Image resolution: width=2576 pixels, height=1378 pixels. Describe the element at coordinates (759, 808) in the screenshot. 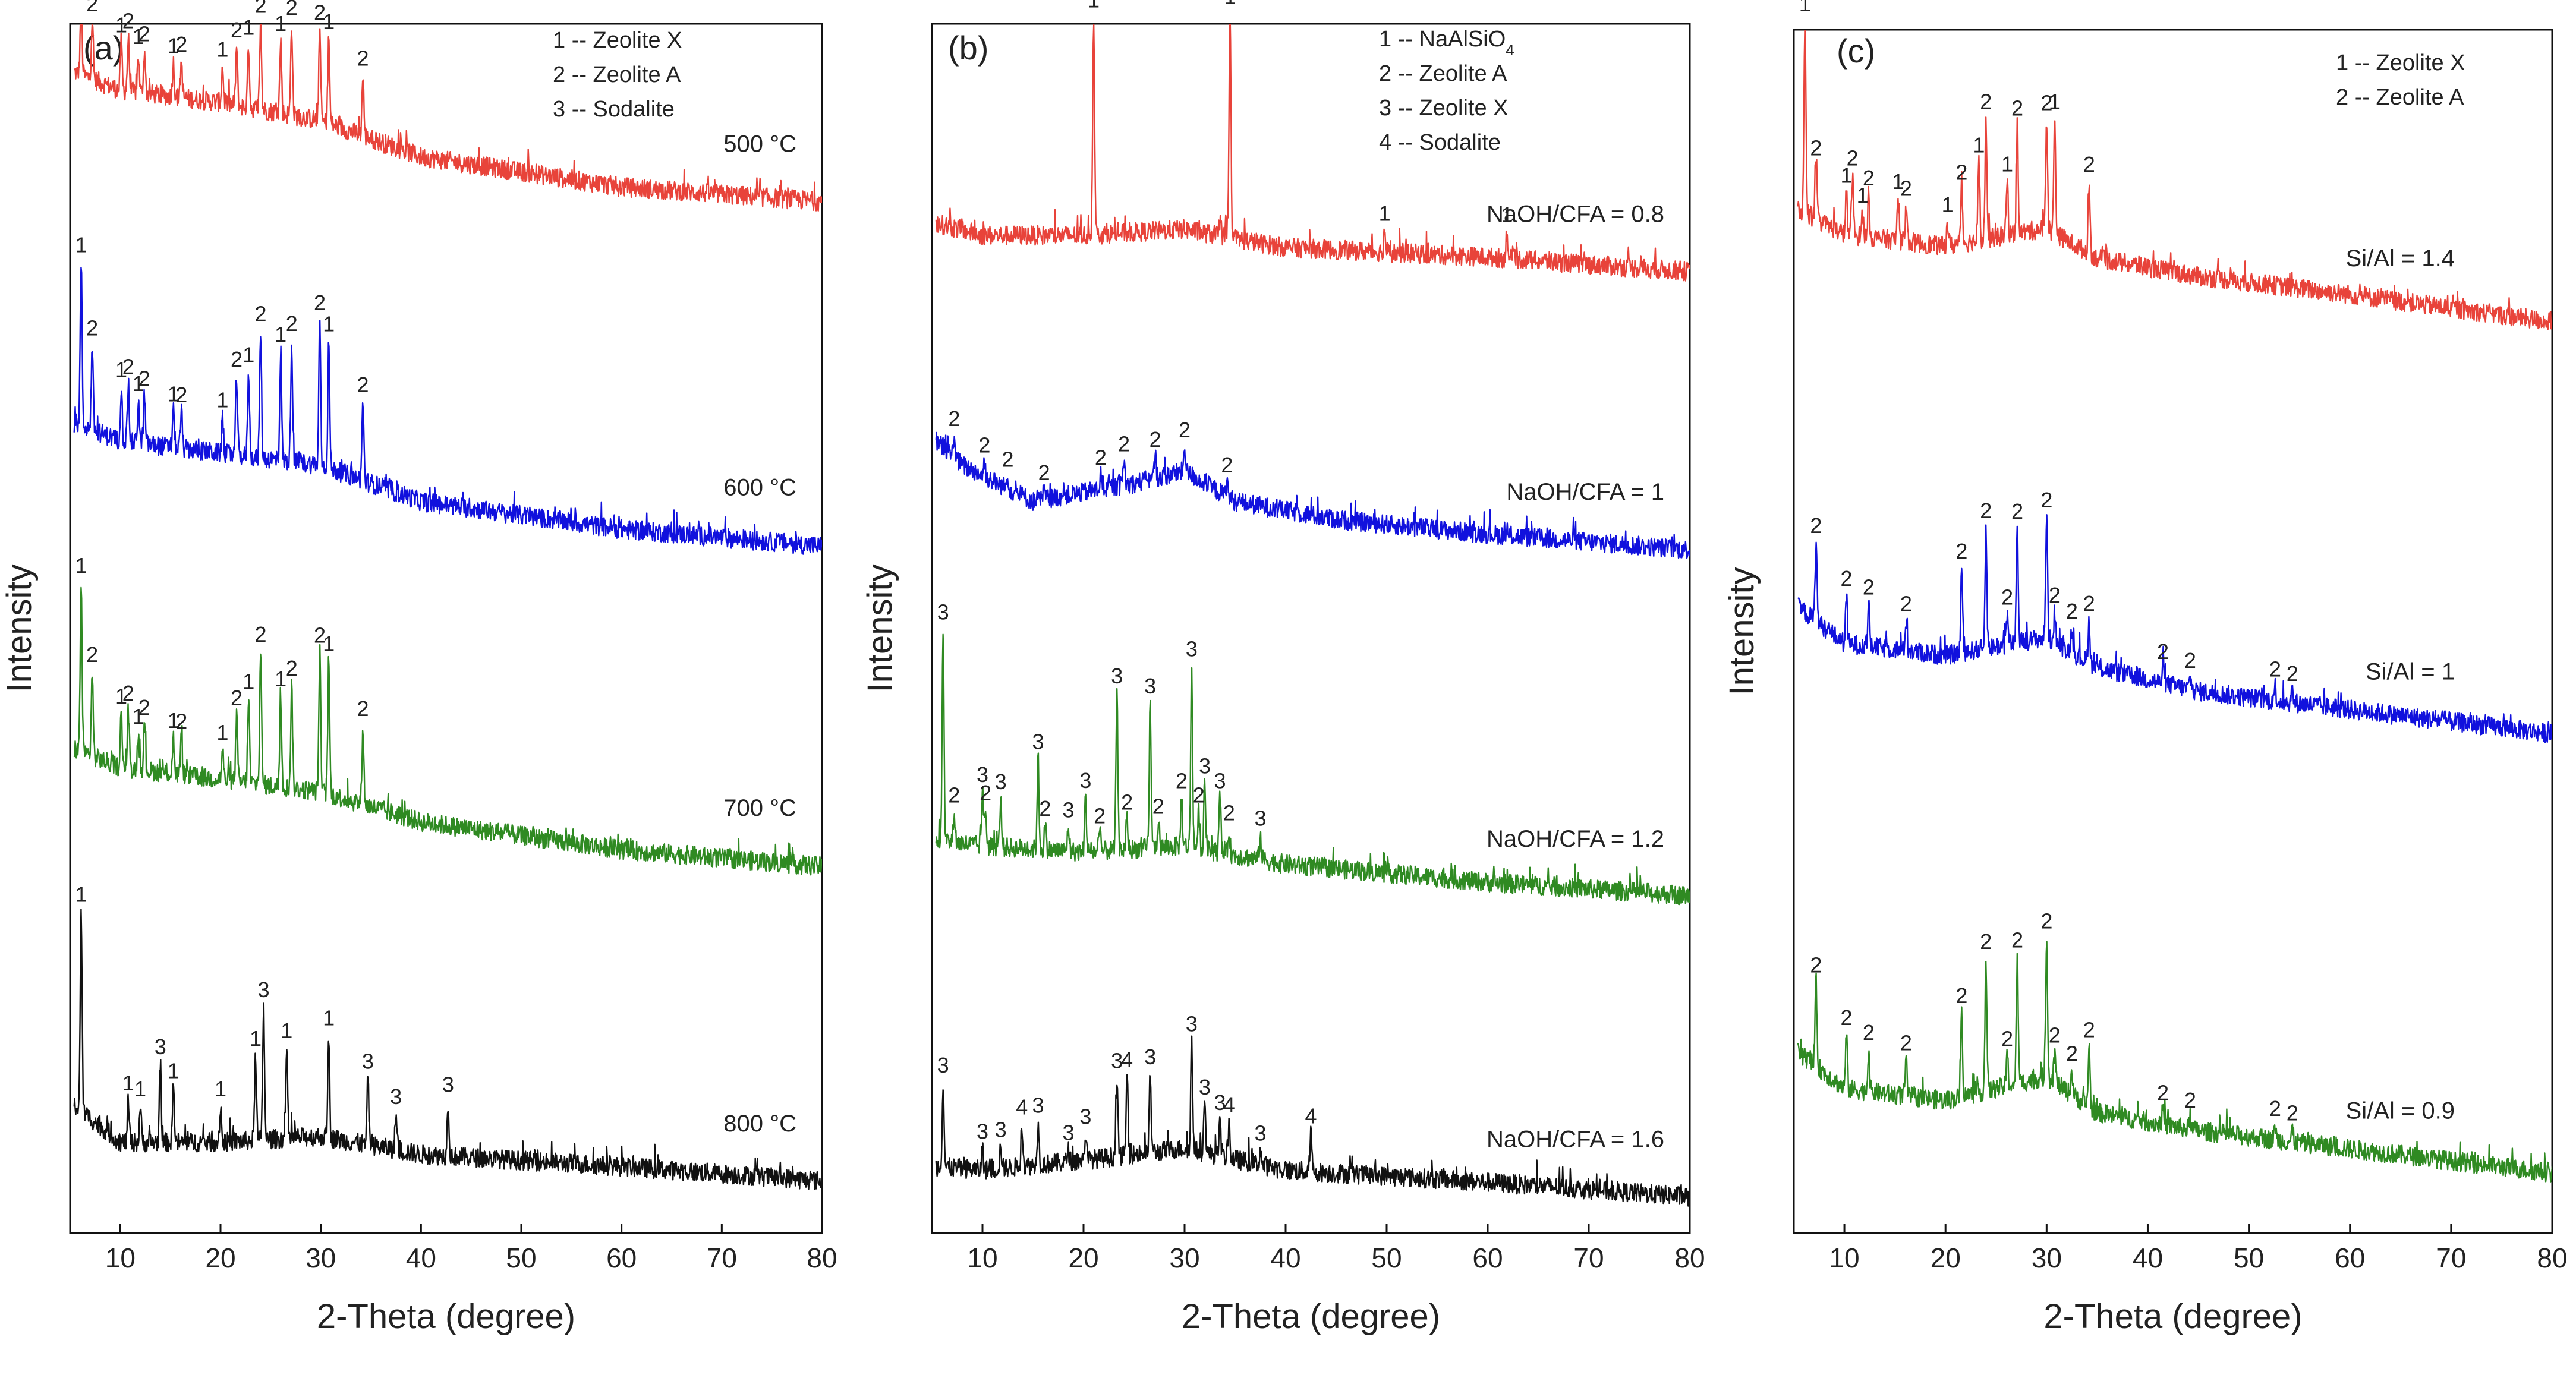

I see `series-label: 700 °C` at that location.